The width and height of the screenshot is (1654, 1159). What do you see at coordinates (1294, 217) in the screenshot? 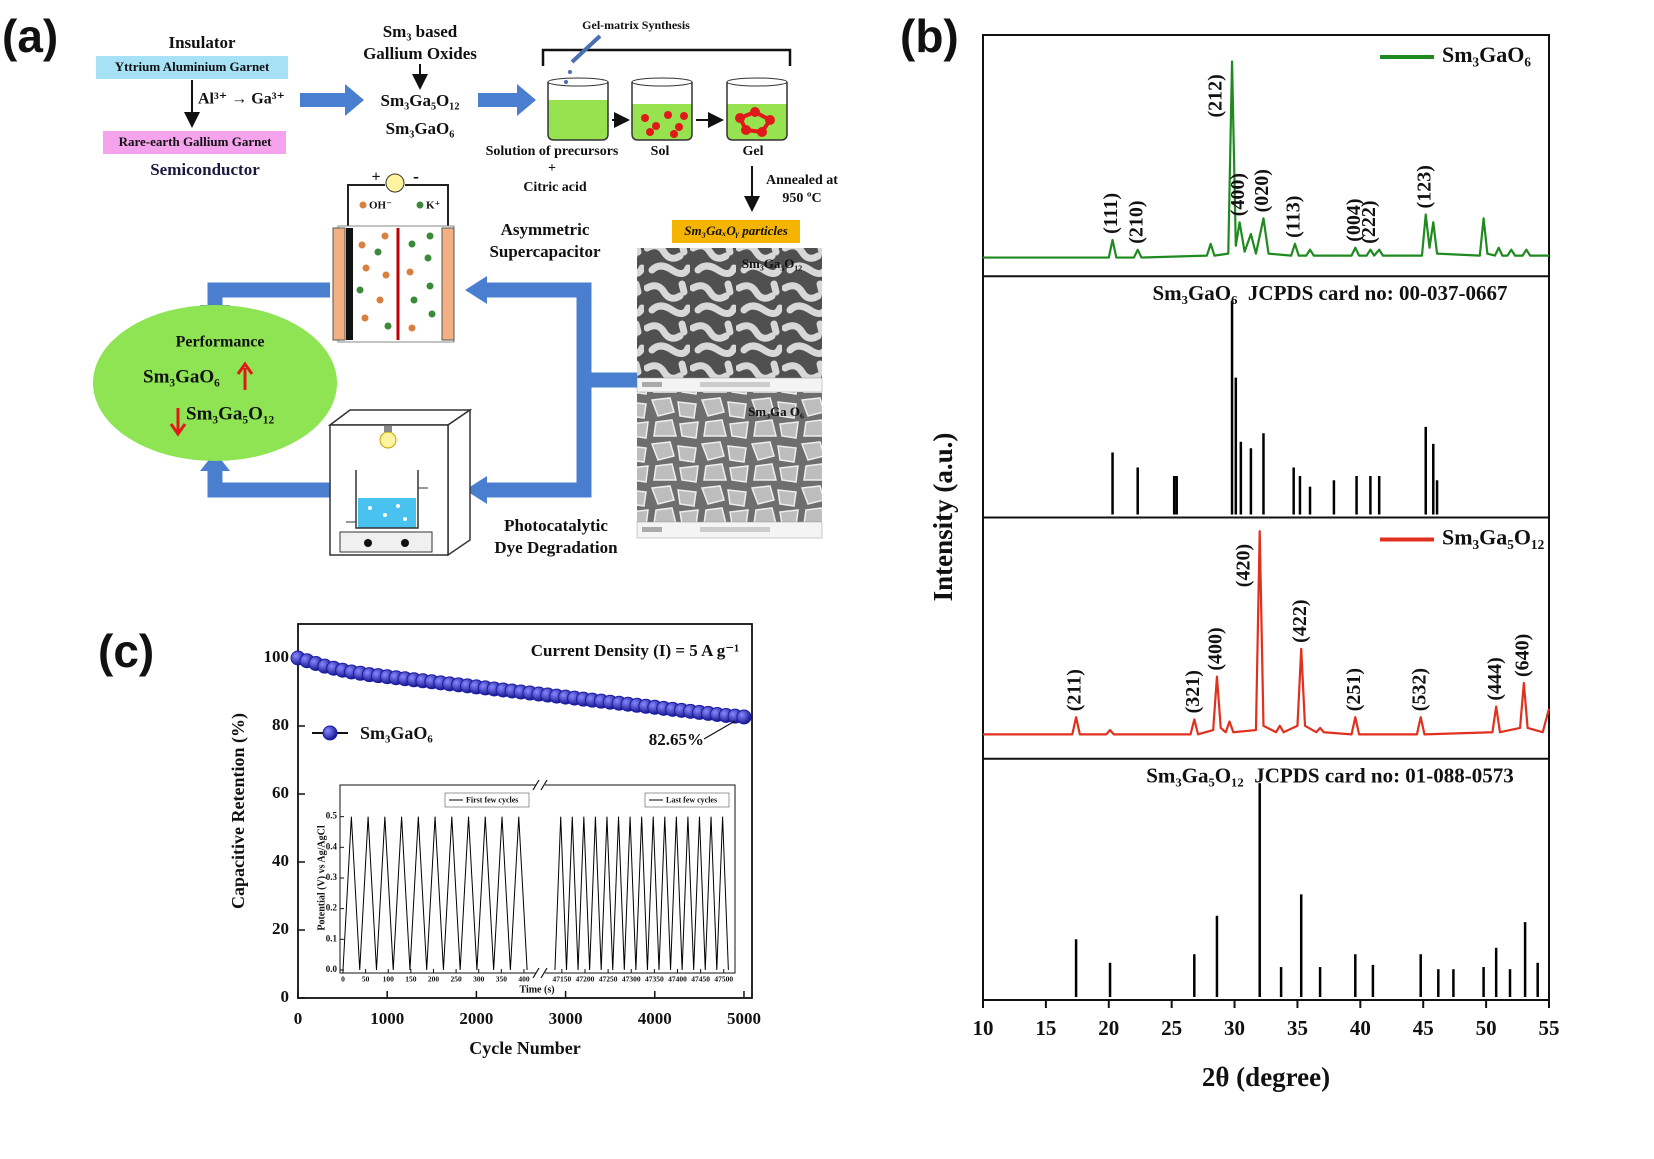
I see `peak-label: (113)` at bounding box center [1294, 217].